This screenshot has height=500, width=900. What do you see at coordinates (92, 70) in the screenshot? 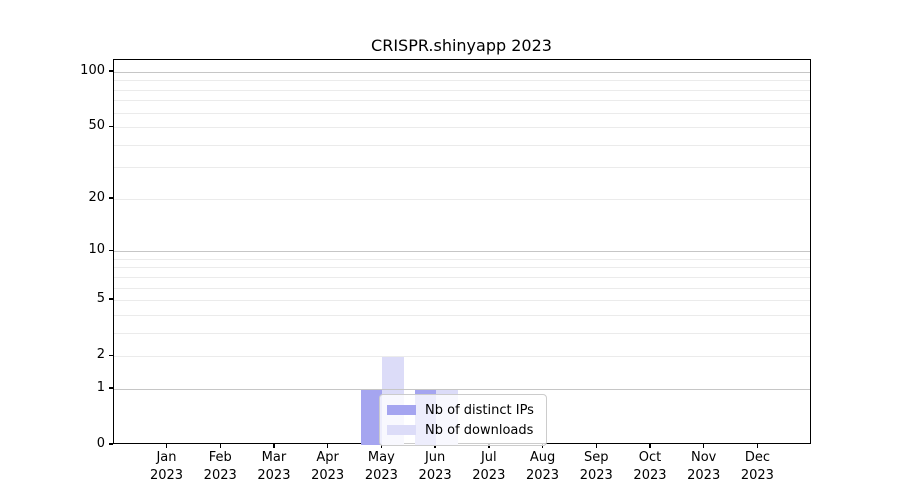
I see `y-tick-label: 100` at bounding box center [92, 70].